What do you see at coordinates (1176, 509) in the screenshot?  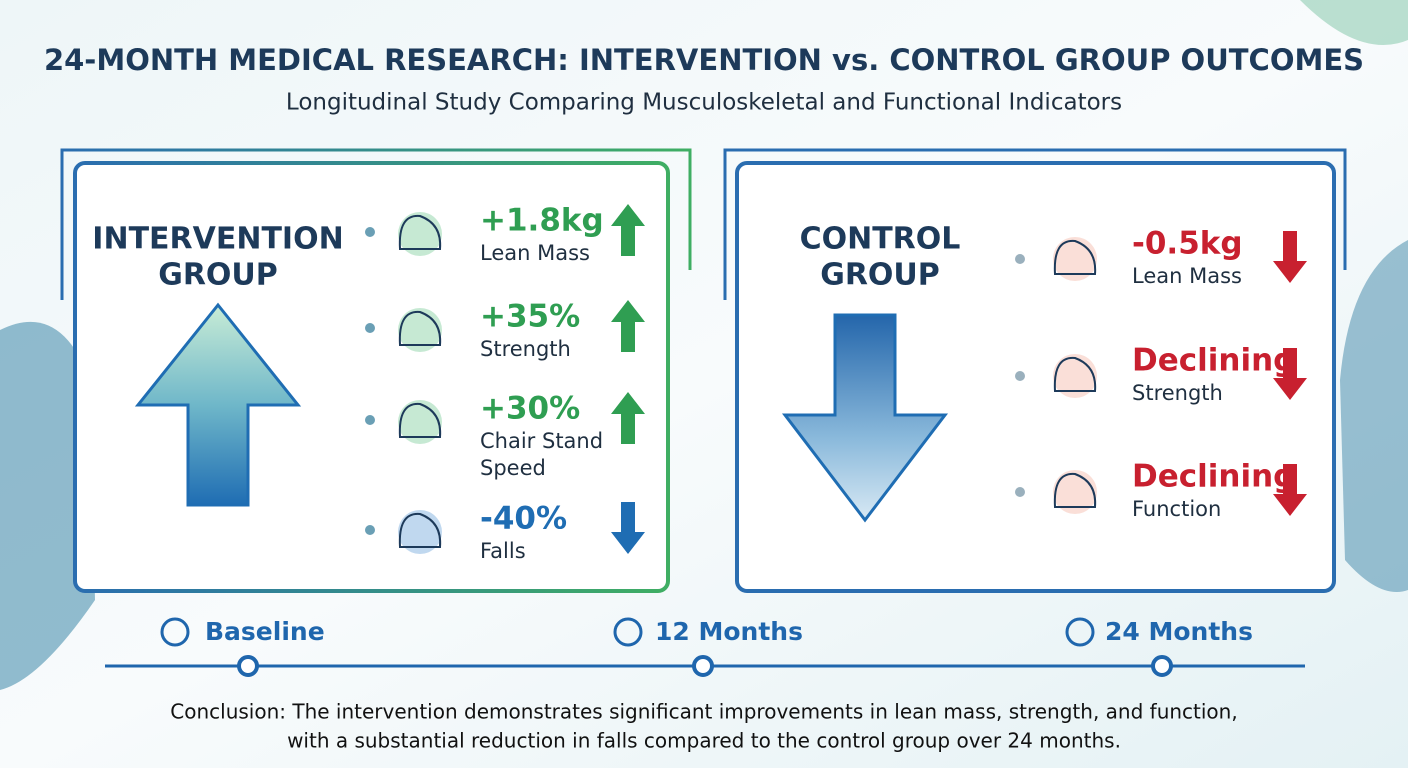 I see `item-label: Function` at bounding box center [1176, 509].